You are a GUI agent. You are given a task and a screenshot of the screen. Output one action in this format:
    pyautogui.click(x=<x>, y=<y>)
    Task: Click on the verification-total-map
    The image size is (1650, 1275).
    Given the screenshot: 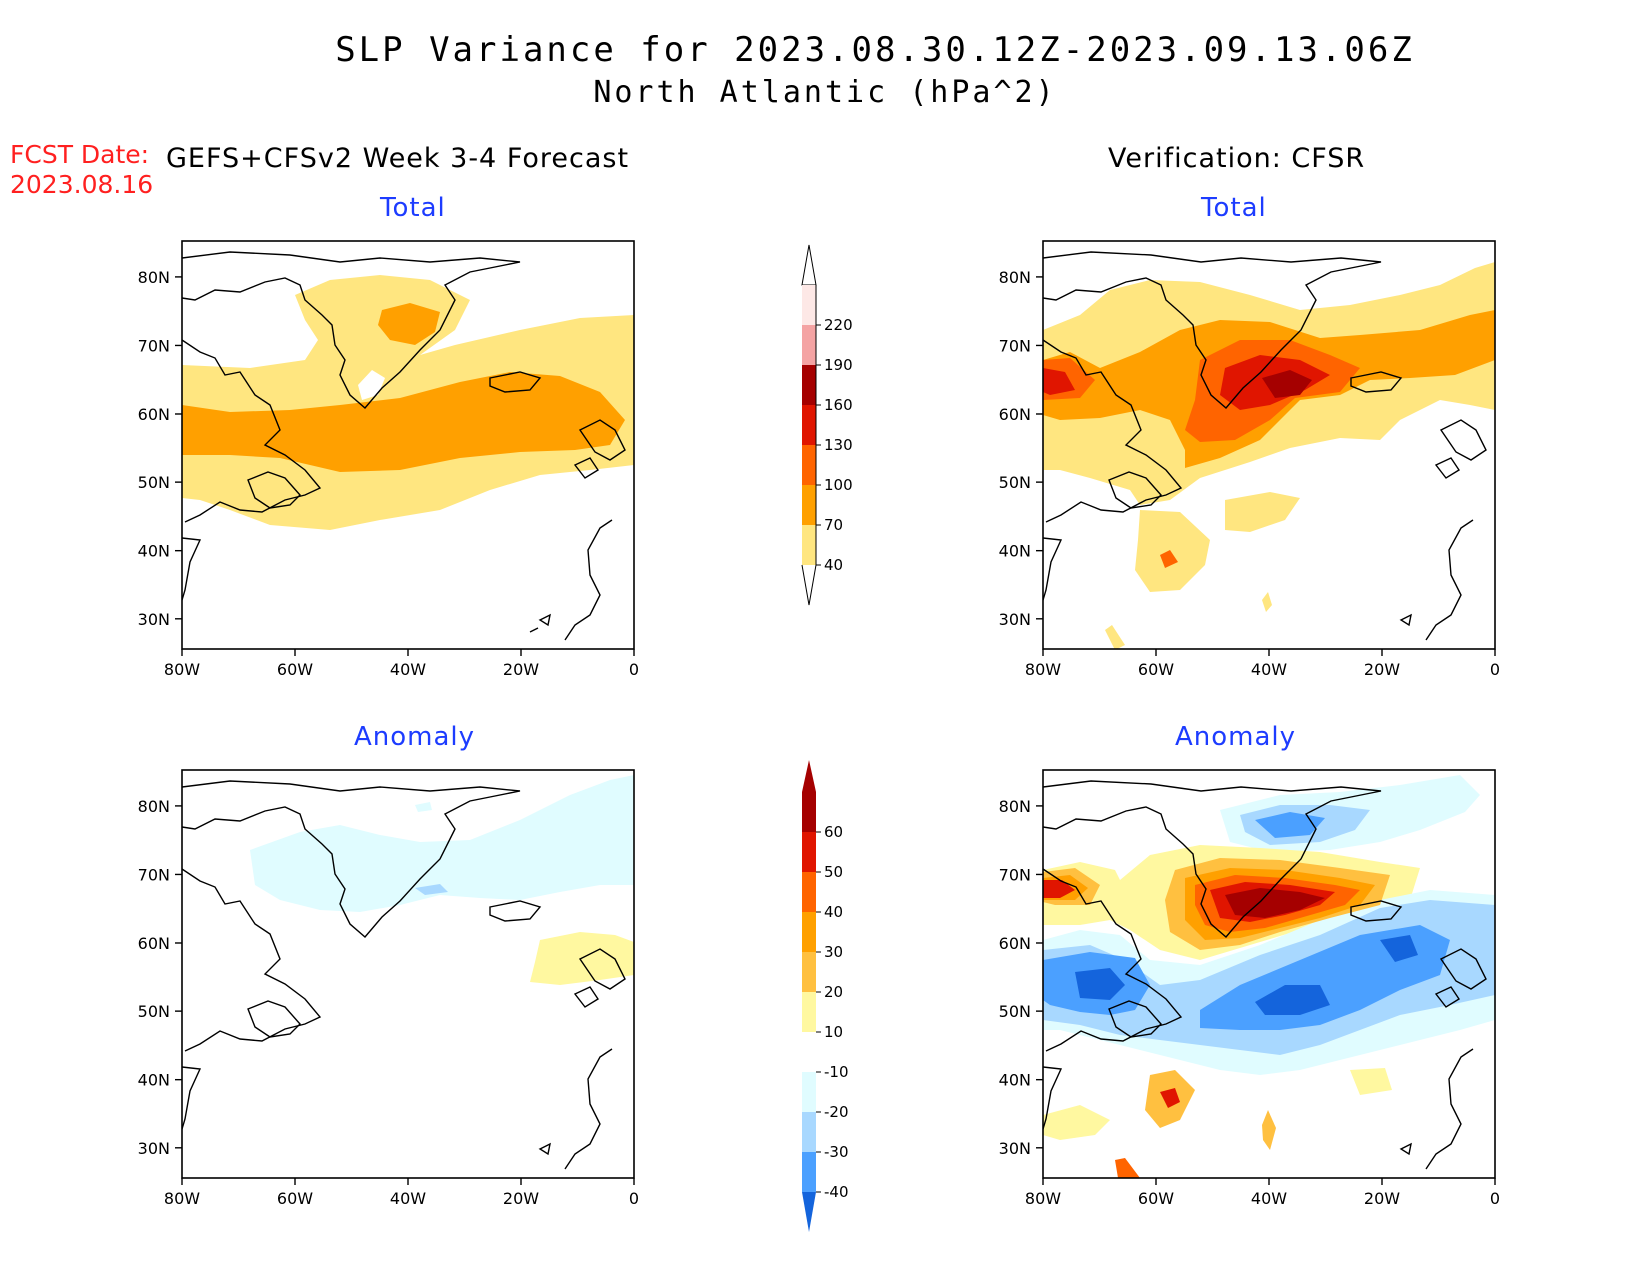 What is the action you would take?
    pyautogui.click(x=1269, y=455)
    